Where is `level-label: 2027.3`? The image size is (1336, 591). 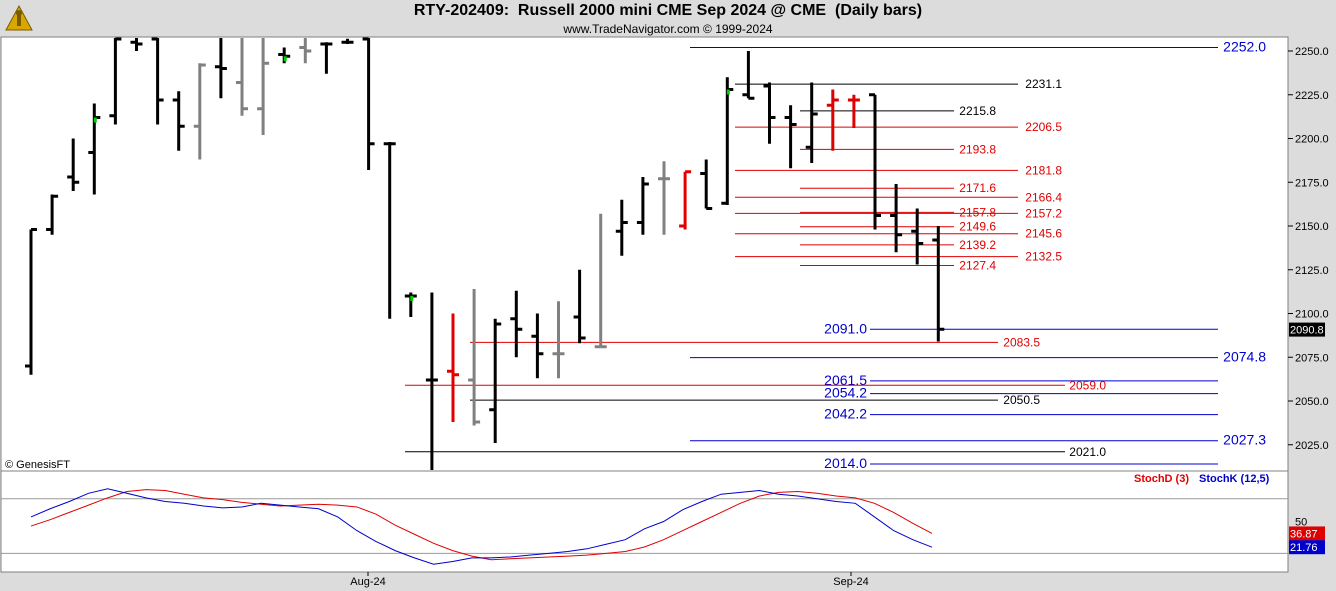
level-label: 2027.3 is located at coordinates (1244, 440).